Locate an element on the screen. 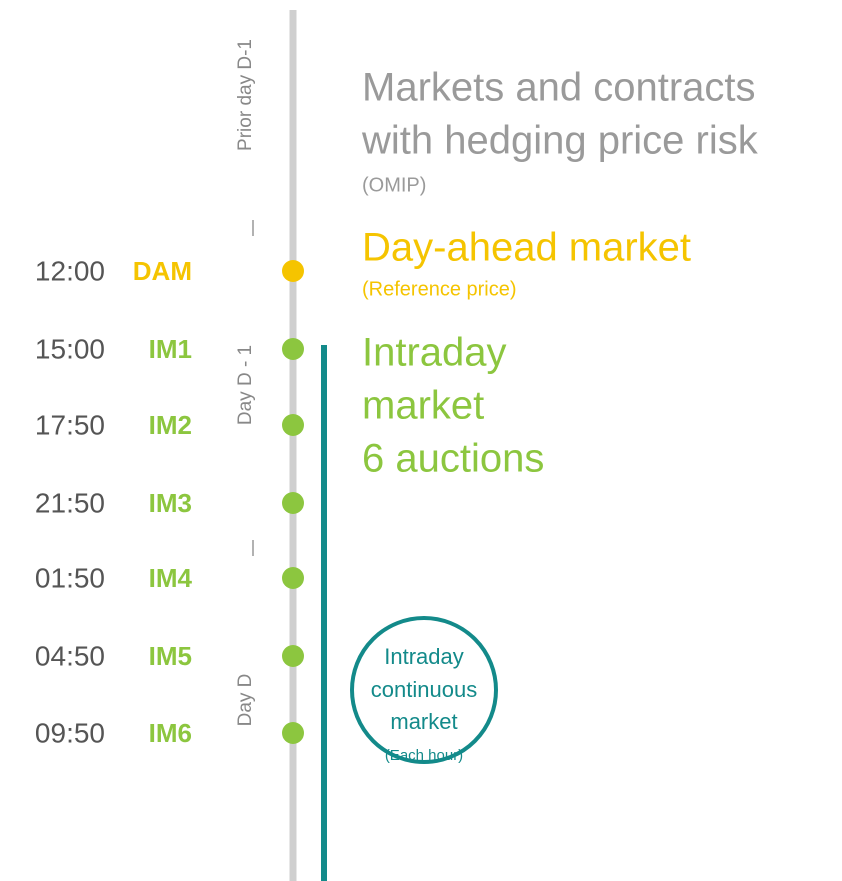  event-market: IM3 is located at coordinates (170, 503).